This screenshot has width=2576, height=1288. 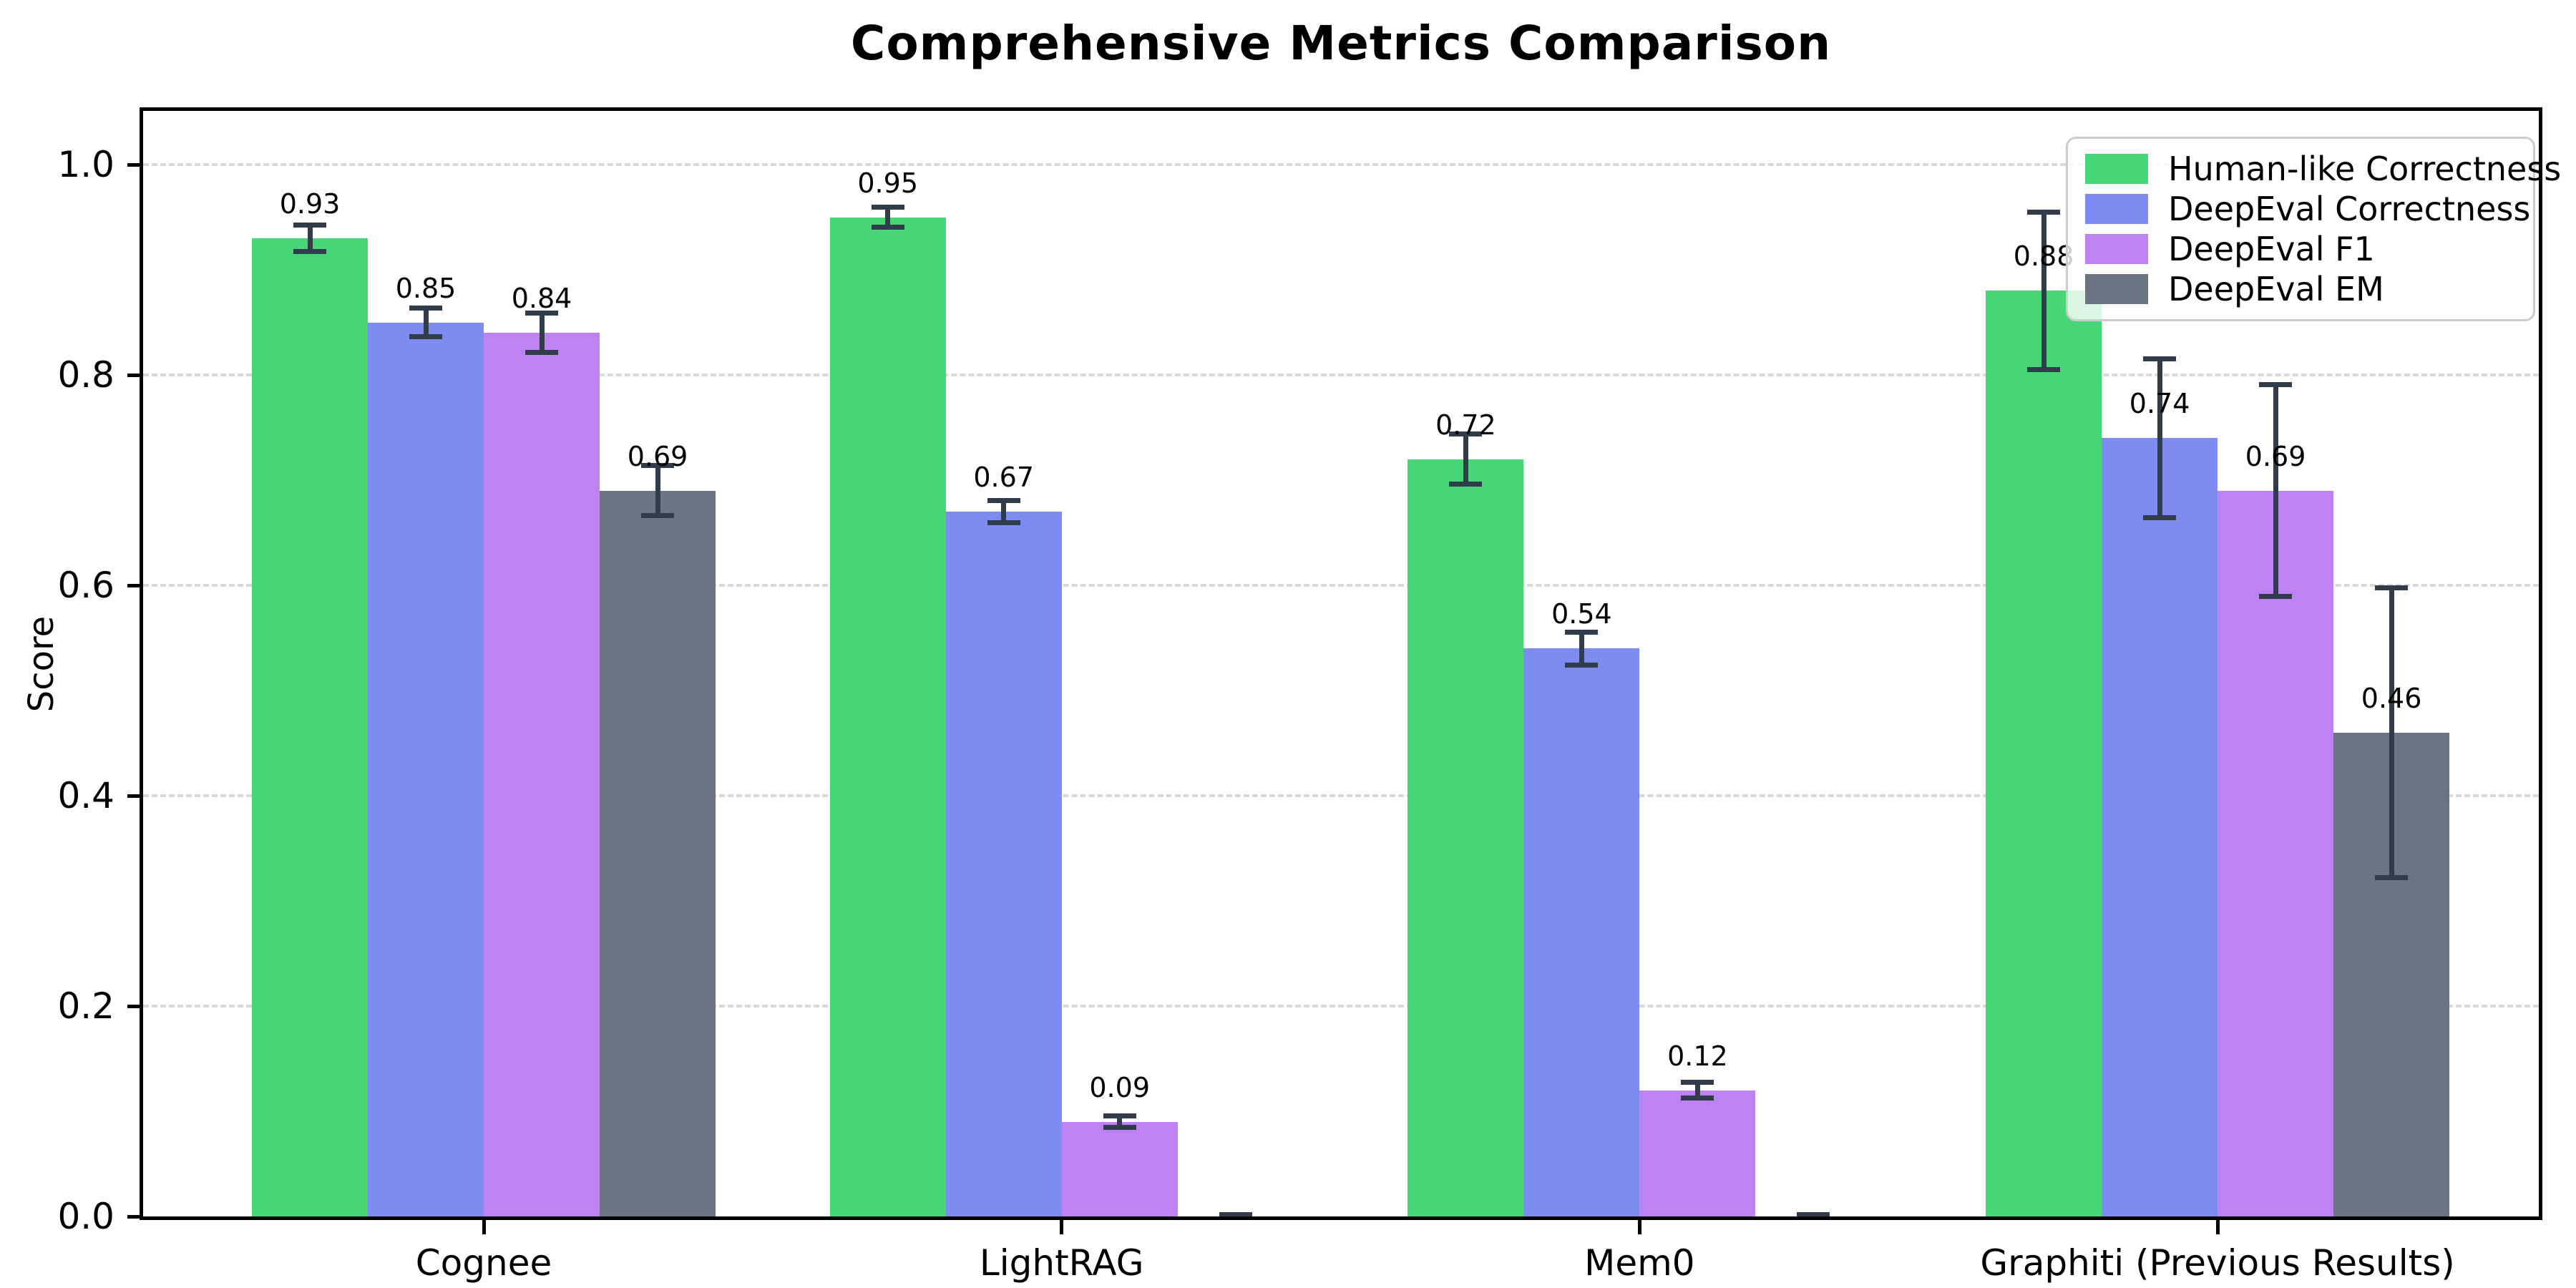 What do you see at coordinates (310, 203) in the screenshot?
I see `bar-value-label: 0.93` at bounding box center [310, 203].